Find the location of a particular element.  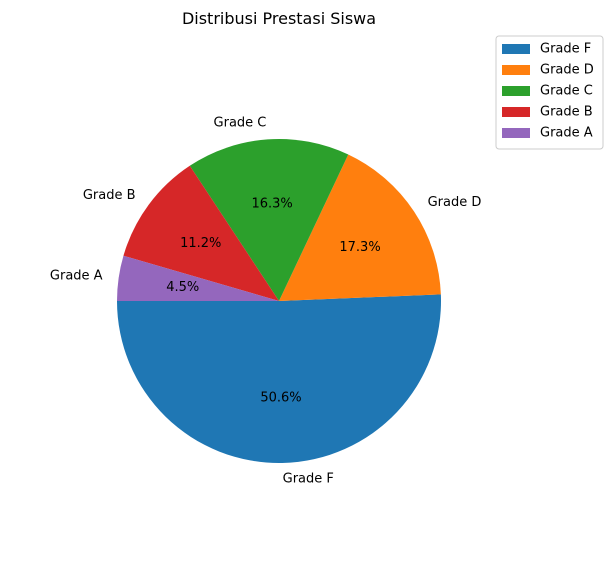

legend-label-grade-f: Grade F is located at coordinates (565, 49).